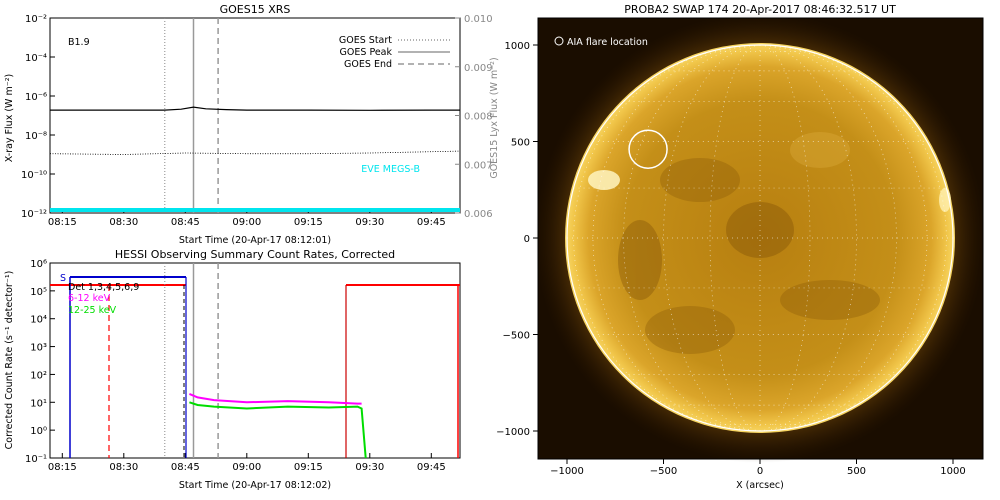 Image resolution: width=1000 pixels, height=500 pixels. I want to click on eve-megs-b-label: EVE MEGS-B, so click(390, 169).